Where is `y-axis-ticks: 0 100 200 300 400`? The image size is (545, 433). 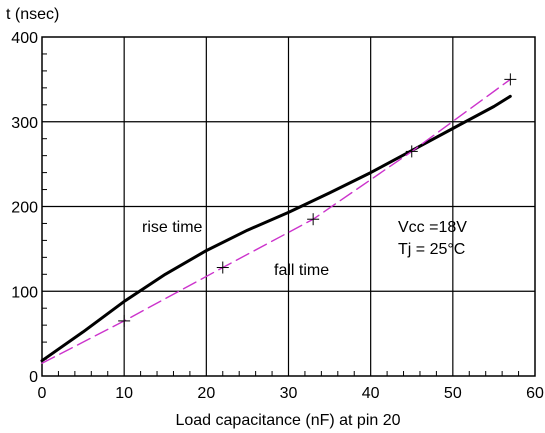 y-axis-ticks: 0 100 200 300 400 is located at coordinates (29, 208).